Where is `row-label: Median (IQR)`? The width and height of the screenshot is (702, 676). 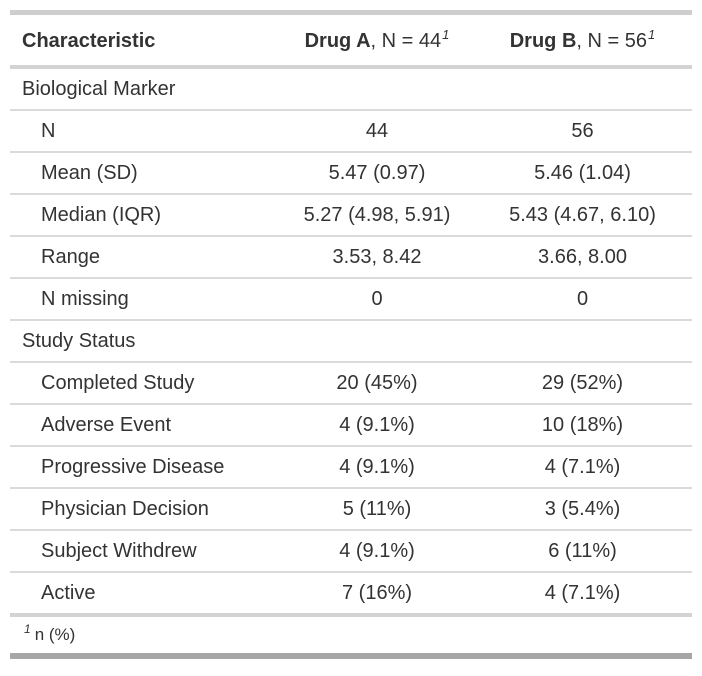
row-label: Median (IQR) is located at coordinates (145, 215).